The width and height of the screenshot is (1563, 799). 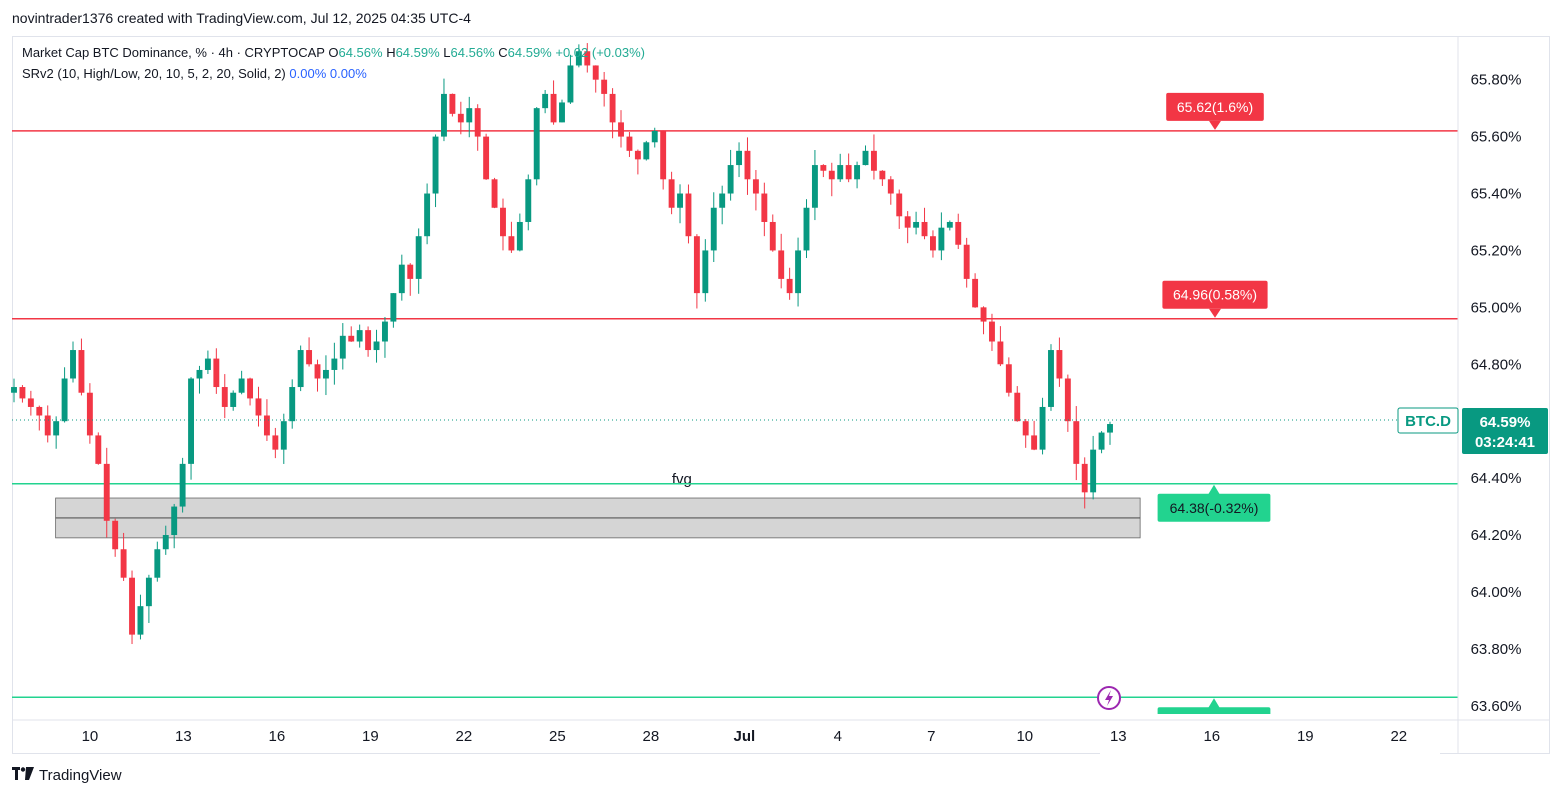 I want to click on indicator-value-2: 0.00%, so click(x=348, y=73).